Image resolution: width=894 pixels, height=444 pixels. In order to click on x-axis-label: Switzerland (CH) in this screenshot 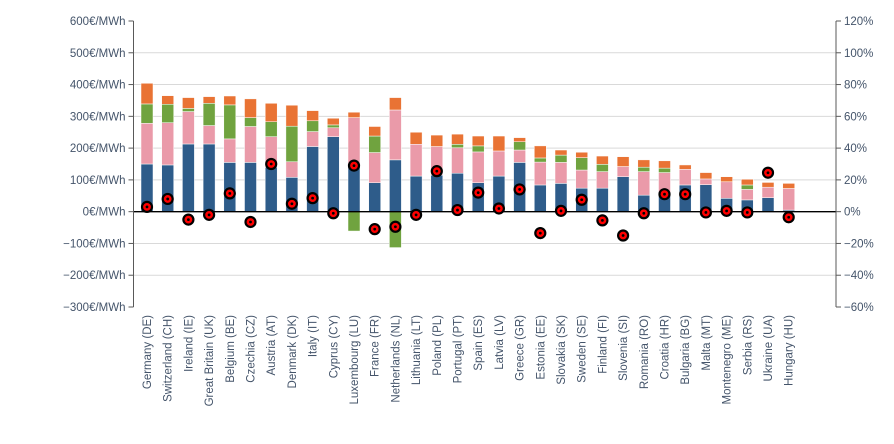, I will do `click(169, 358)`.